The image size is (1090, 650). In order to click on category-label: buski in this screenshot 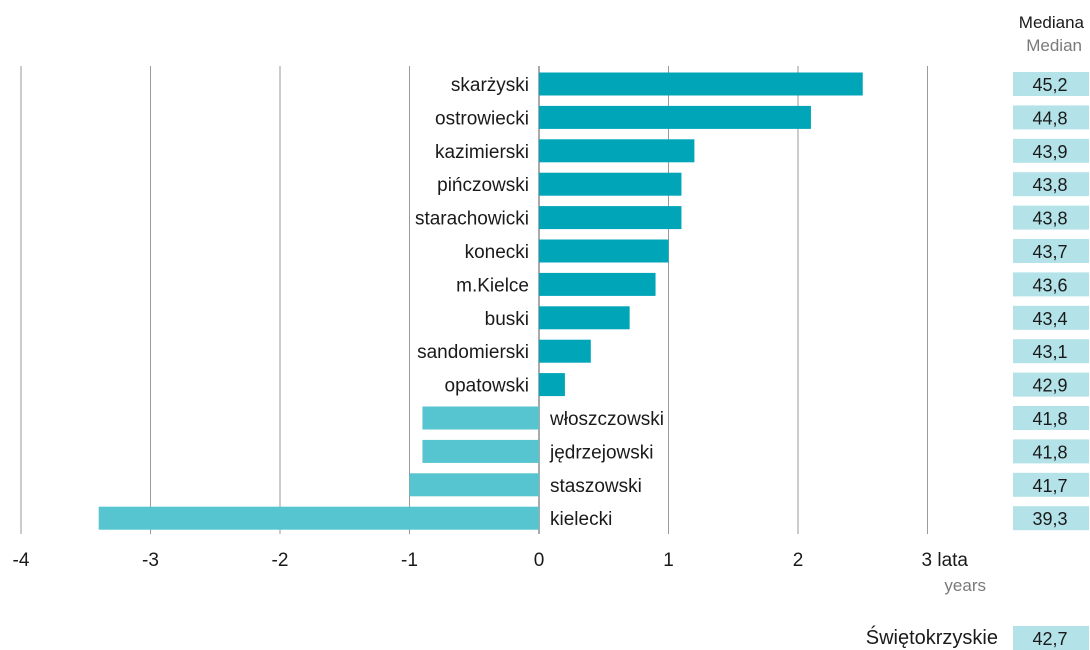, I will do `click(507, 319)`.